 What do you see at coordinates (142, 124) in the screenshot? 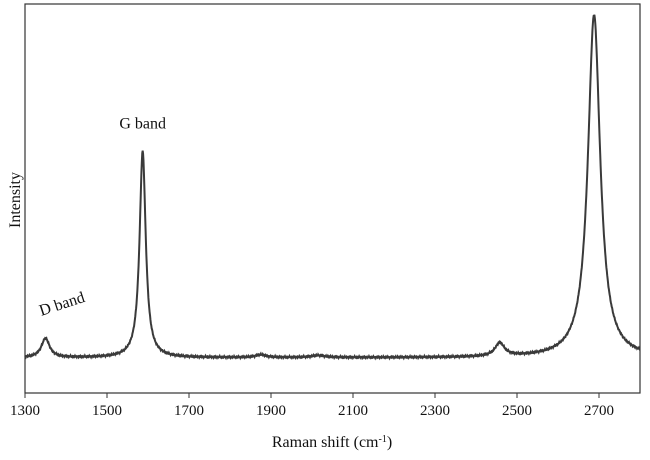
I see `peak-label: G band` at bounding box center [142, 124].